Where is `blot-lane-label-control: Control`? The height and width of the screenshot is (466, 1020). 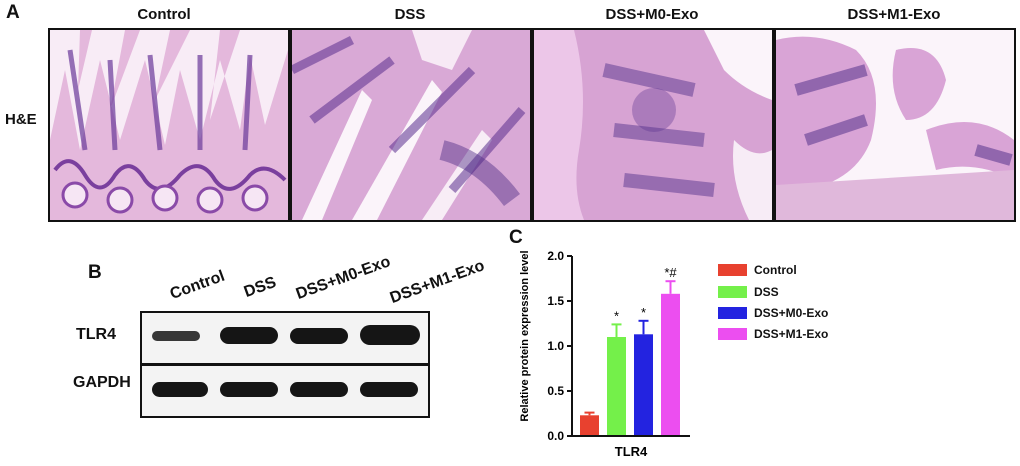 blot-lane-label-control: Control is located at coordinates (197, 285).